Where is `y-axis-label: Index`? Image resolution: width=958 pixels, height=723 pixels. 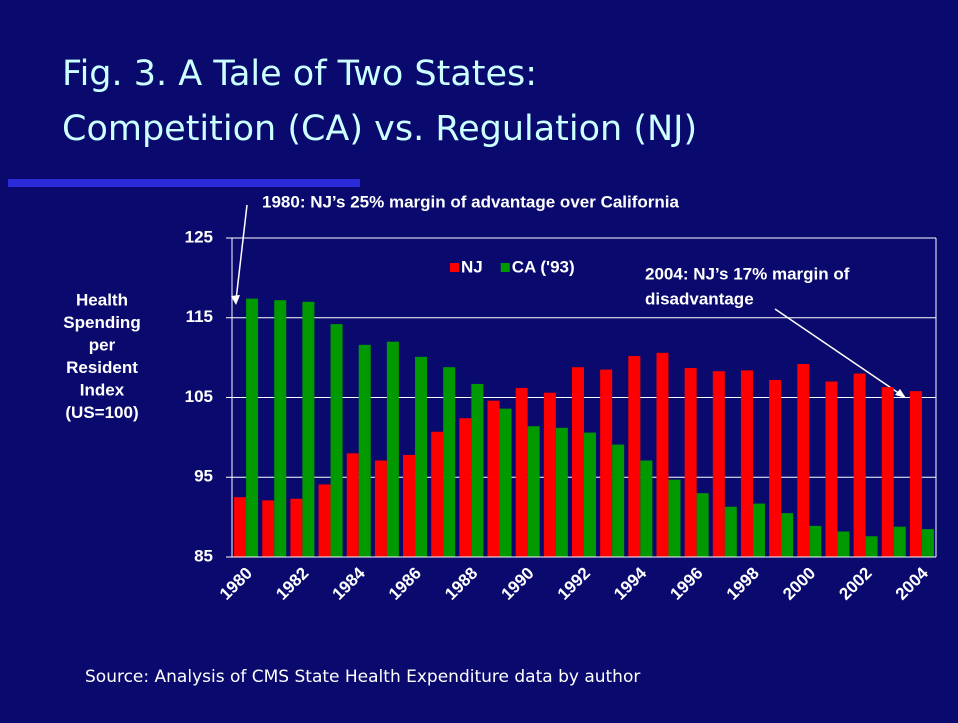 y-axis-label: Index is located at coordinates (102, 389).